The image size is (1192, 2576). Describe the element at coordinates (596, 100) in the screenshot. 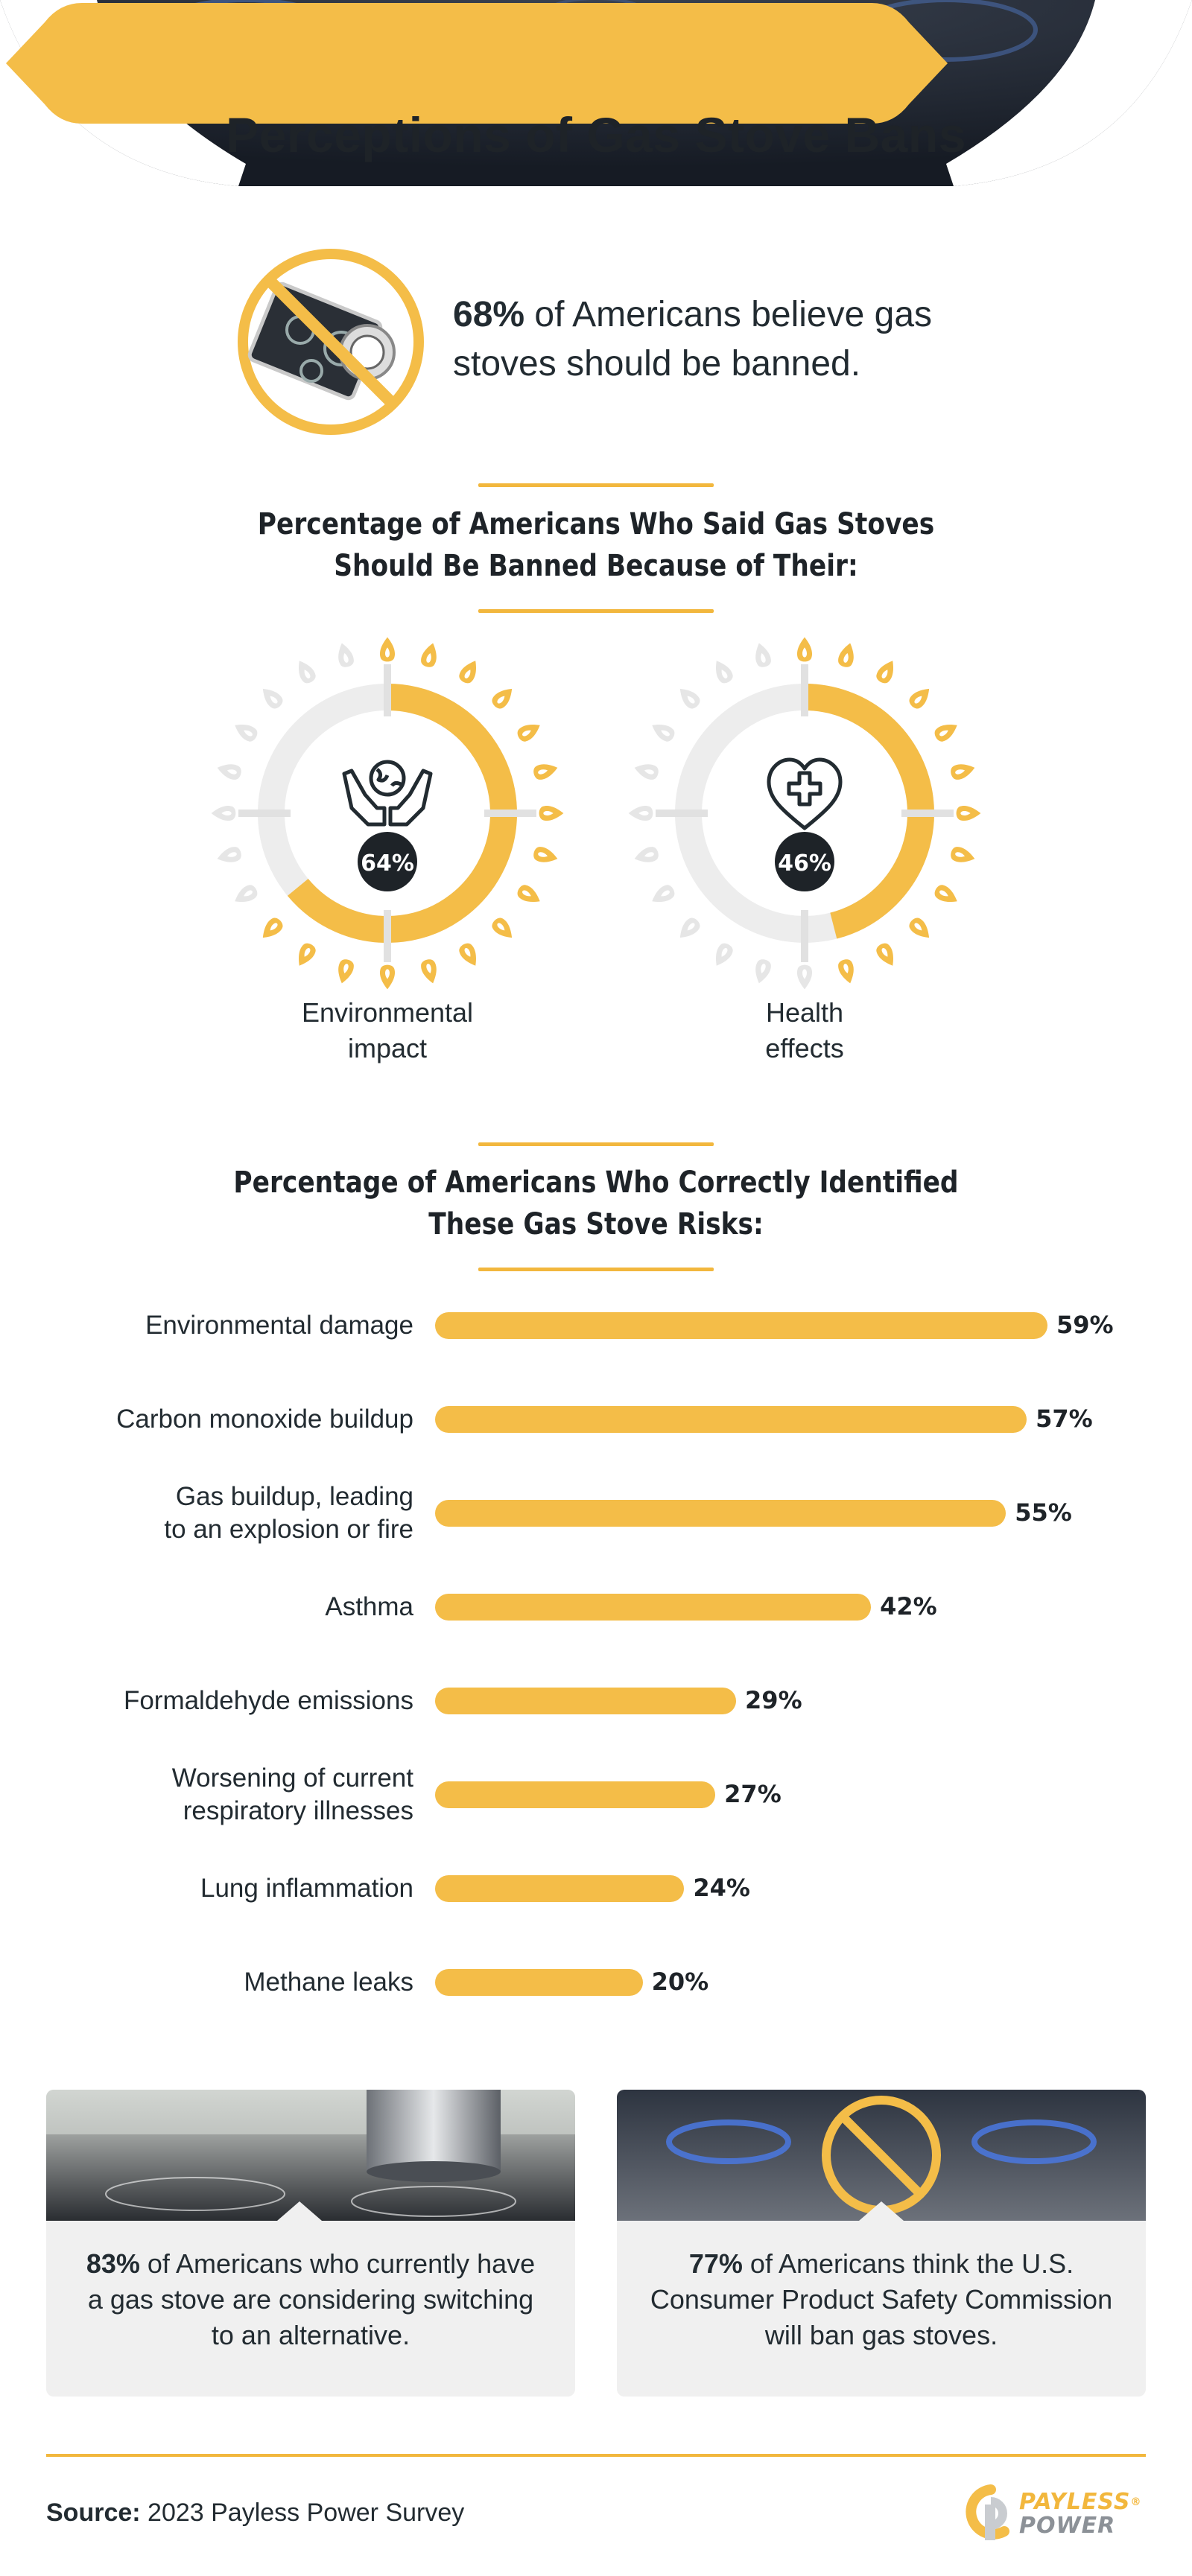

I see `header-background` at that location.